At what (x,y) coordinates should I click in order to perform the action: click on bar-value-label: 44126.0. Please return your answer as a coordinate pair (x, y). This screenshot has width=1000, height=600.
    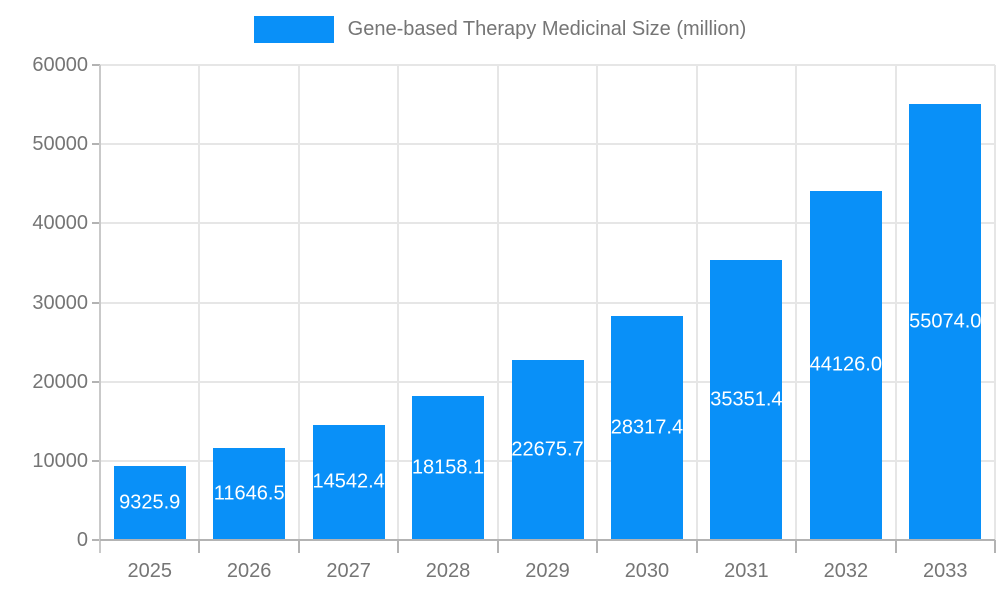
    Looking at the image, I should click on (845, 364).